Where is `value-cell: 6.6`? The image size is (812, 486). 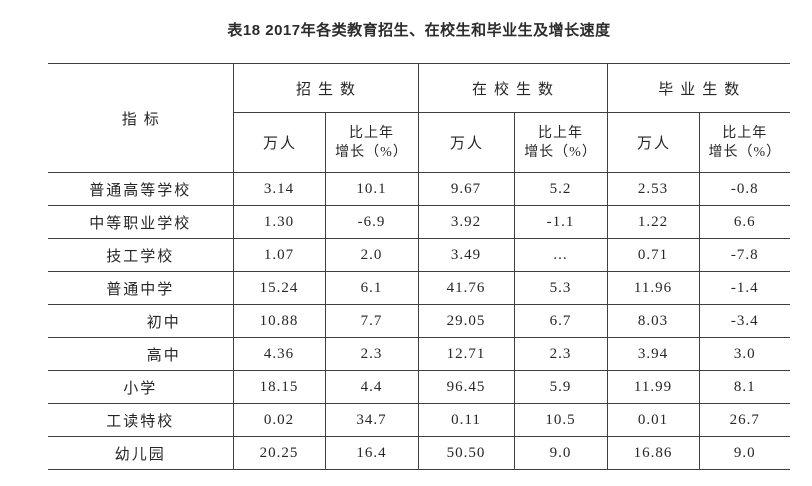
value-cell: 6.6 is located at coordinates (744, 222).